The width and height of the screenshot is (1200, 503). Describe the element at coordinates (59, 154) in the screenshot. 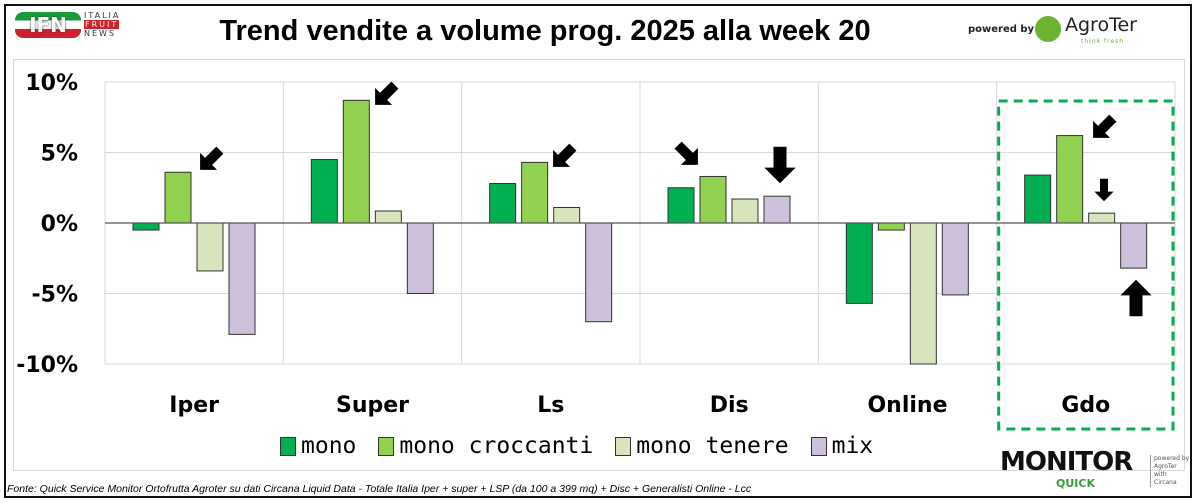

I see `y-tick-label: 5%` at that location.